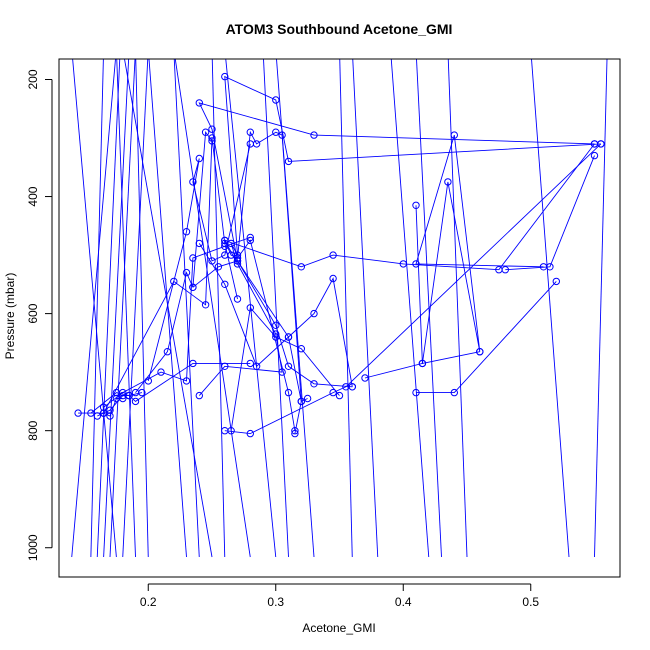  I want to click on x-tick-label: 0.2, so click(148, 602).